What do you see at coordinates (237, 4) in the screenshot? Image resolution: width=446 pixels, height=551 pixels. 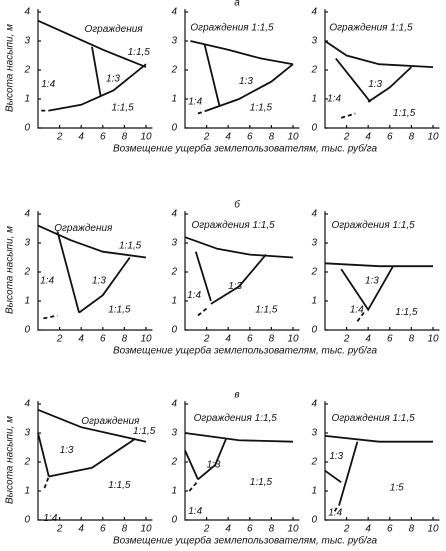 I see `group-letter: а` at bounding box center [237, 4].